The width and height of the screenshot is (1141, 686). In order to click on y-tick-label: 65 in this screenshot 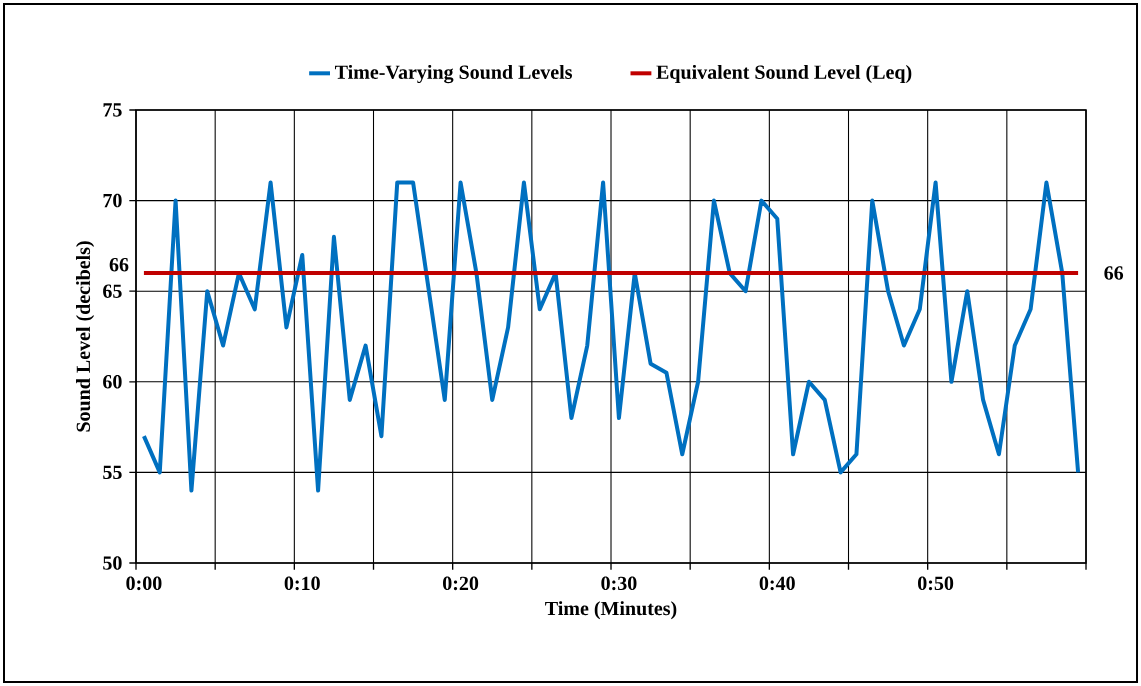, I will do `click(112, 291)`.